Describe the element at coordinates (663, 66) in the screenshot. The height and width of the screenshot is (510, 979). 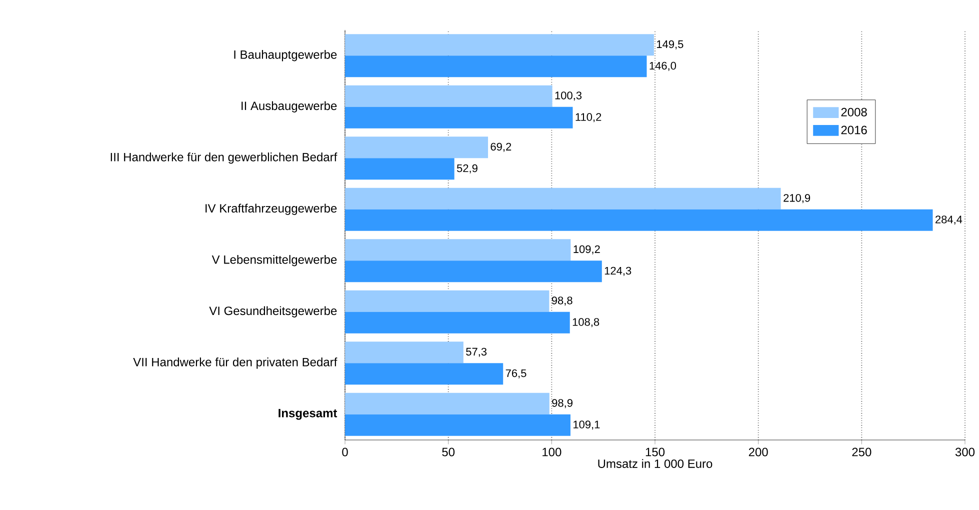
I see `data-label: 146,0` at that location.